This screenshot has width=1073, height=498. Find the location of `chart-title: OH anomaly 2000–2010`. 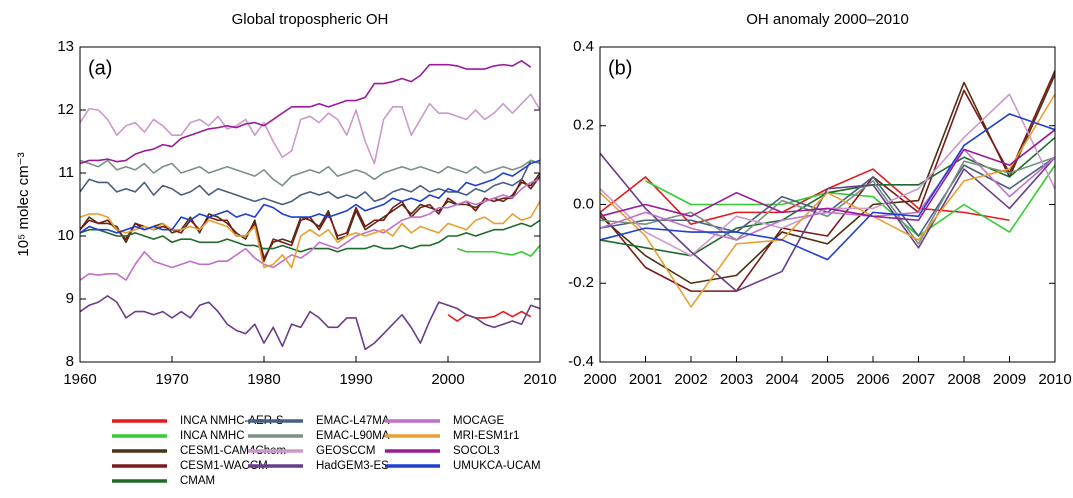

chart-title: OH anomaly 2000–2010 is located at coordinates (827, 19).